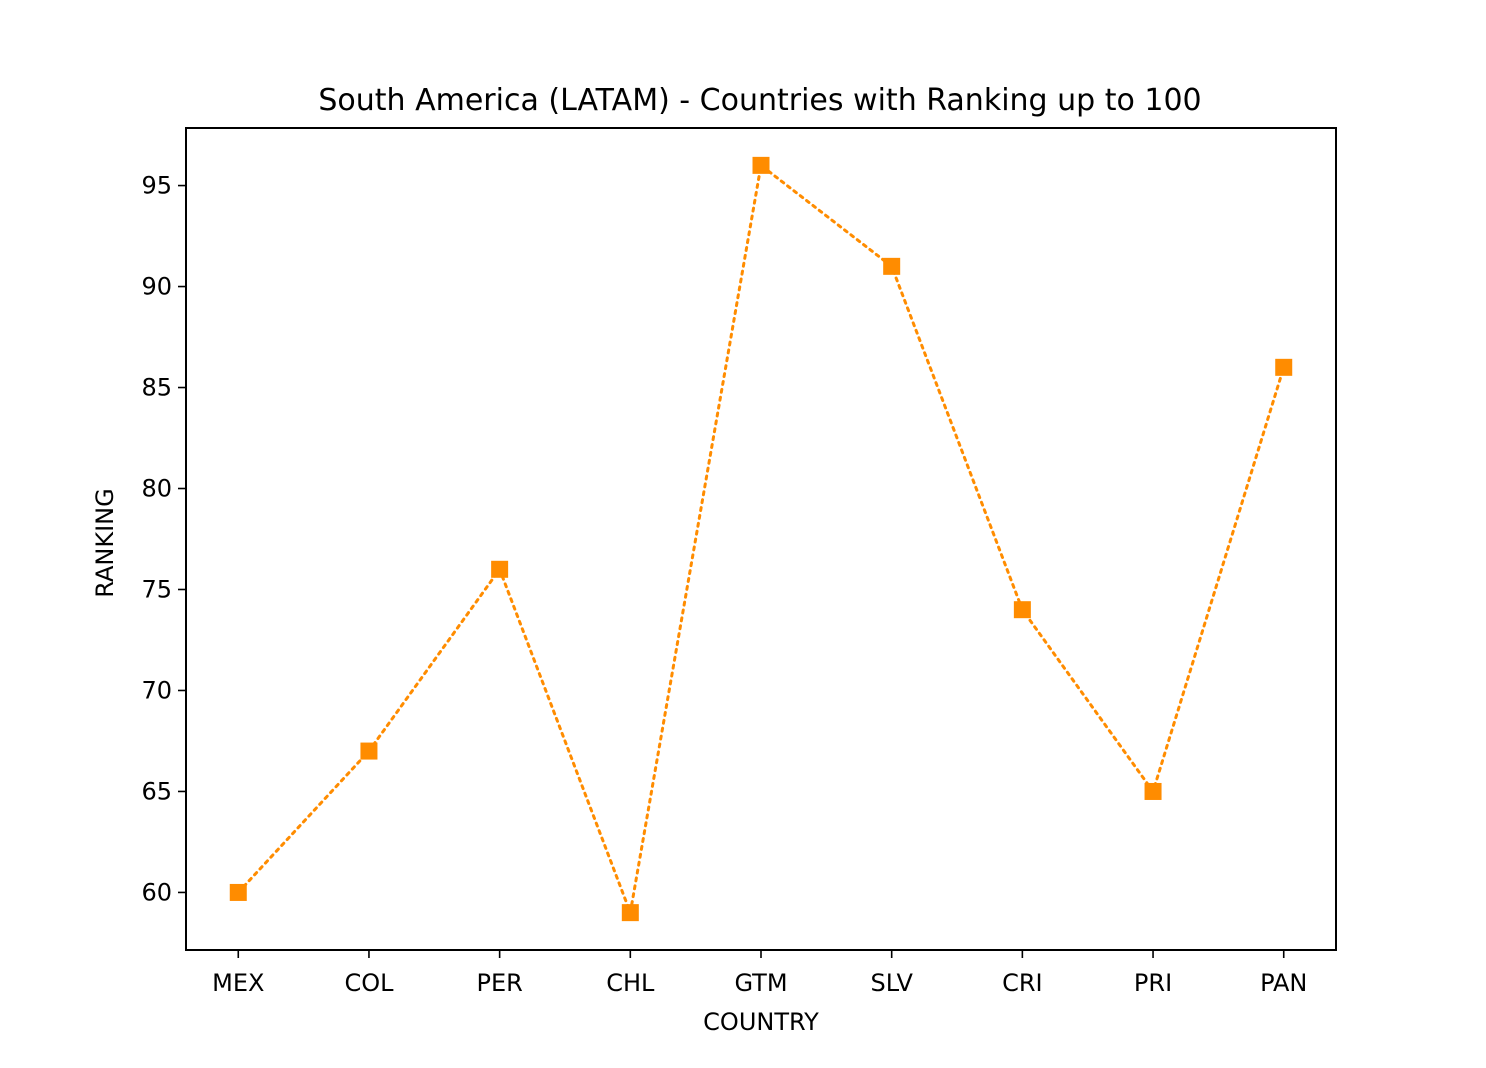 This screenshot has height=1068, width=1486. What do you see at coordinates (761, 1022) in the screenshot?
I see `x-axis-label: COUNTRY` at bounding box center [761, 1022].